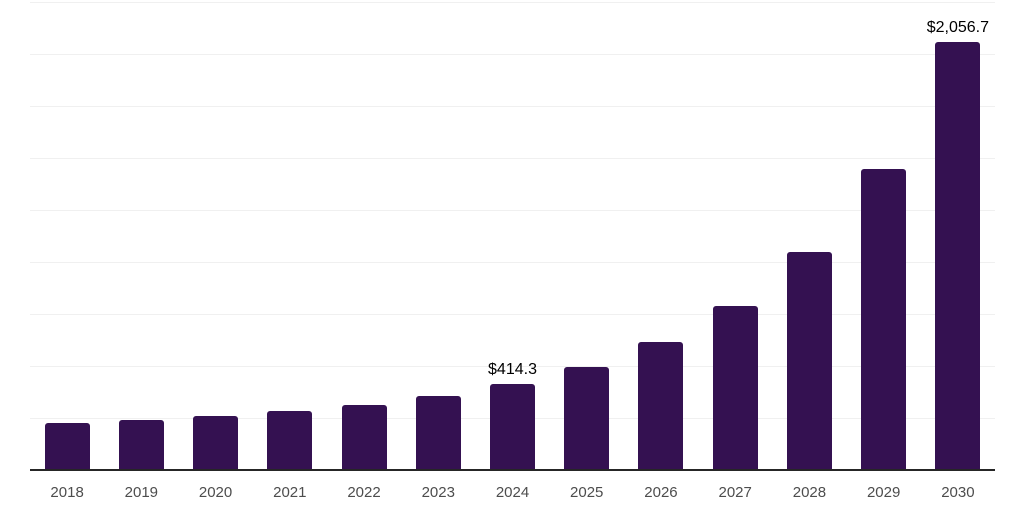 This screenshot has width=1024, height=512. I want to click on x-tick-label-2030: 2030, so click(958, 492).